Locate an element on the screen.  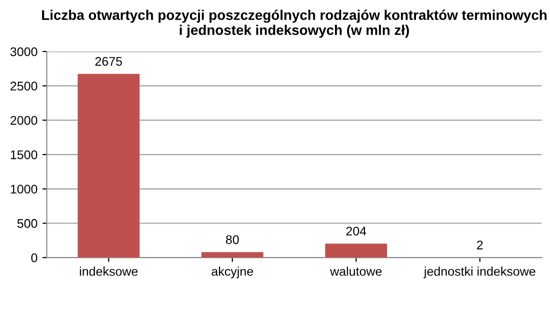
data-label: 2 is located at coordinates (480, 245).